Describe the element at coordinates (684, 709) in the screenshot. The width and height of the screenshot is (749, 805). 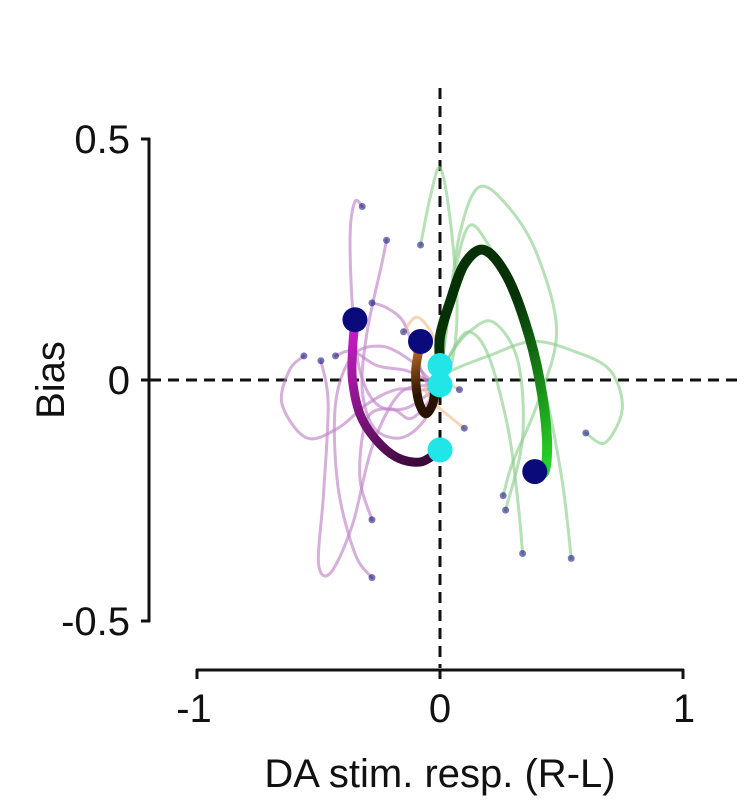
I see `x-tick-label-right: 1` at that location.